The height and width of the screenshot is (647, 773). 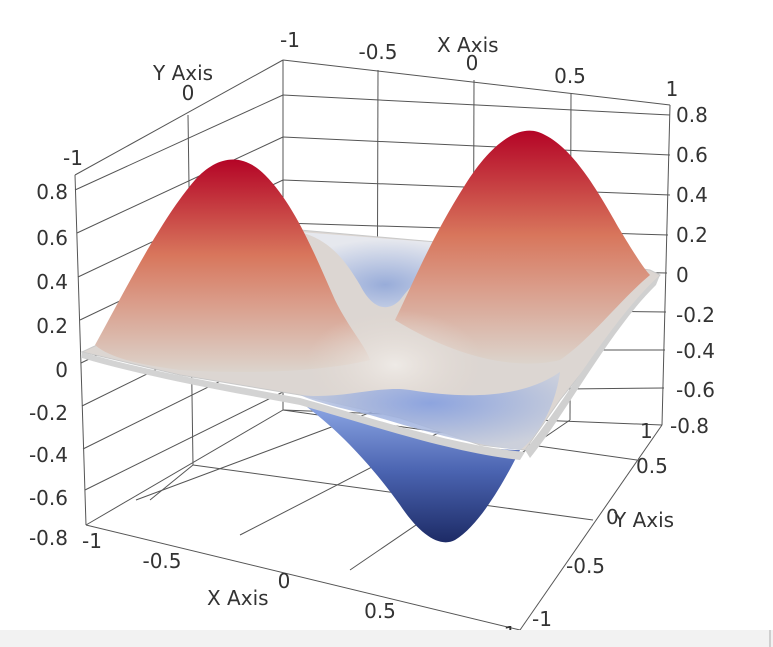 What do you see at coordinates (386, 638) in the screenshot?
I see `bottom-strip` at bounding box center [386, 638].